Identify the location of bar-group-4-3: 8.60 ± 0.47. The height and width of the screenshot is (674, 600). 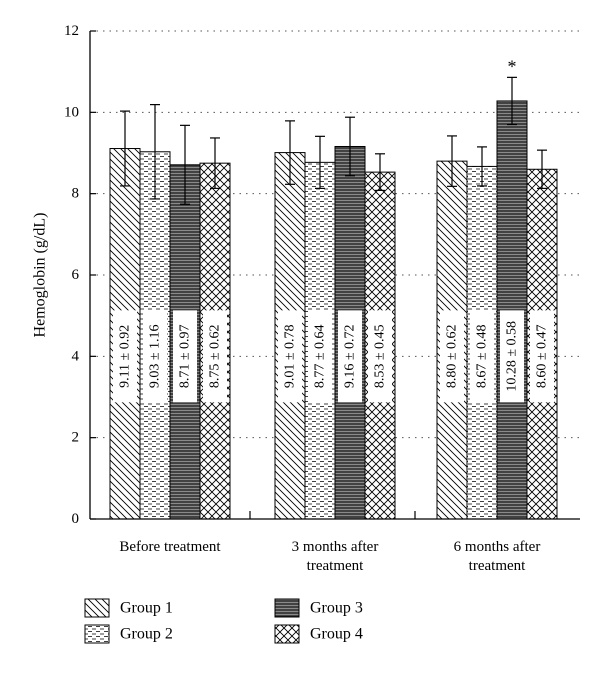
(542, 334).